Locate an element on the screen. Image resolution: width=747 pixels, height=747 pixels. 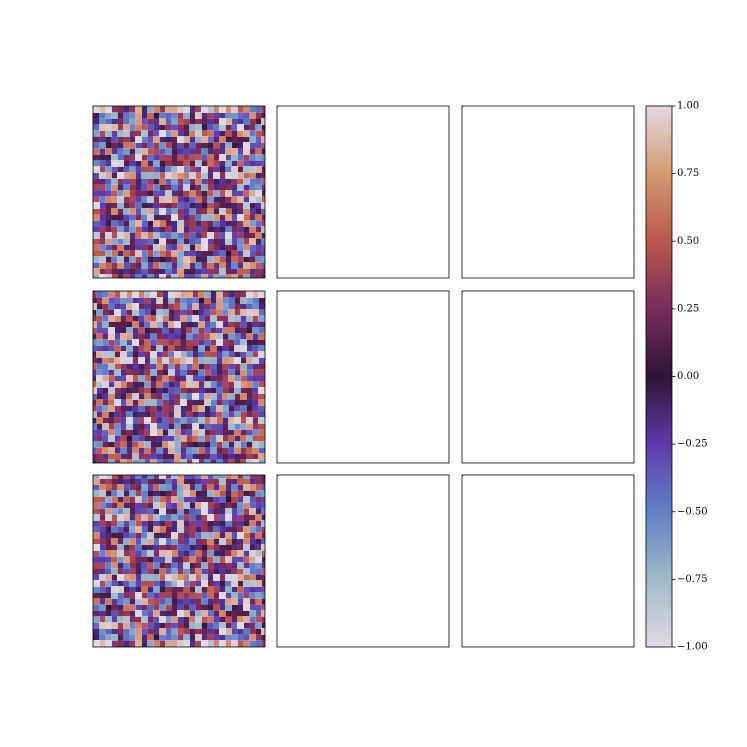
tick-label: −0.50 is located at coordinates (692, 511).